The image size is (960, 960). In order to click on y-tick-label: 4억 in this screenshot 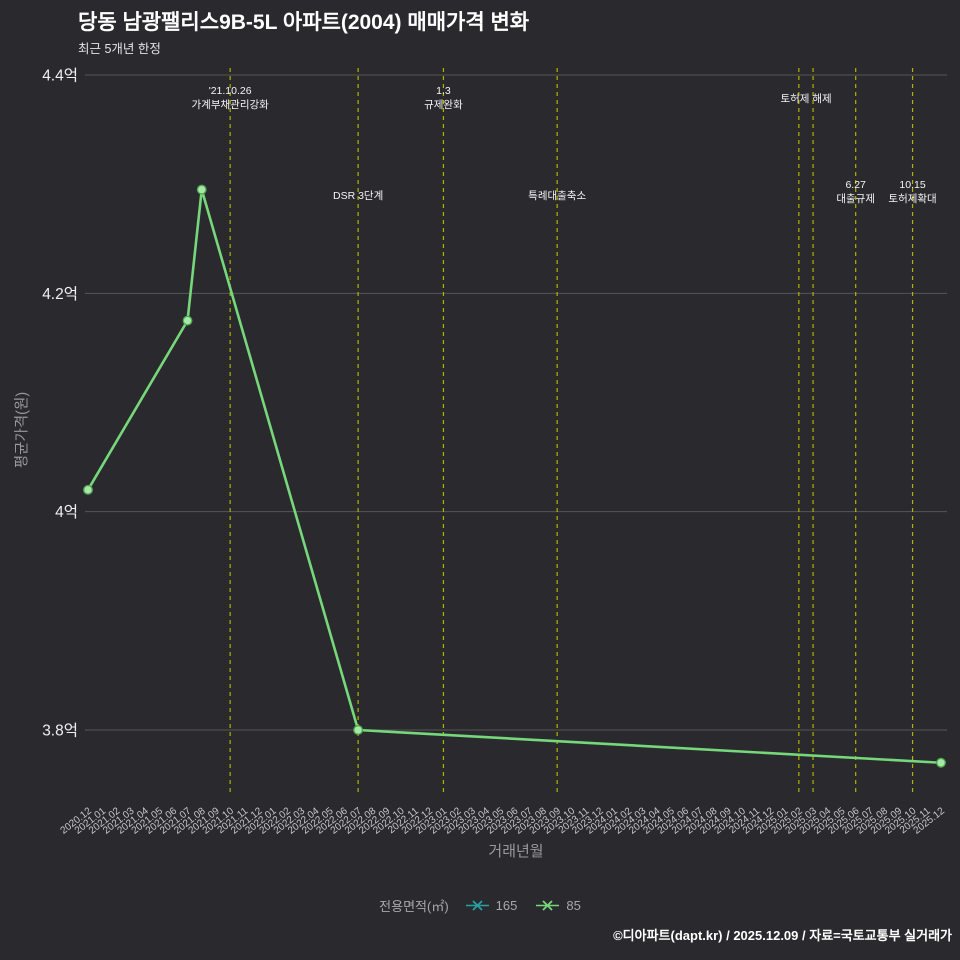, I will do `click(66, 512)`.